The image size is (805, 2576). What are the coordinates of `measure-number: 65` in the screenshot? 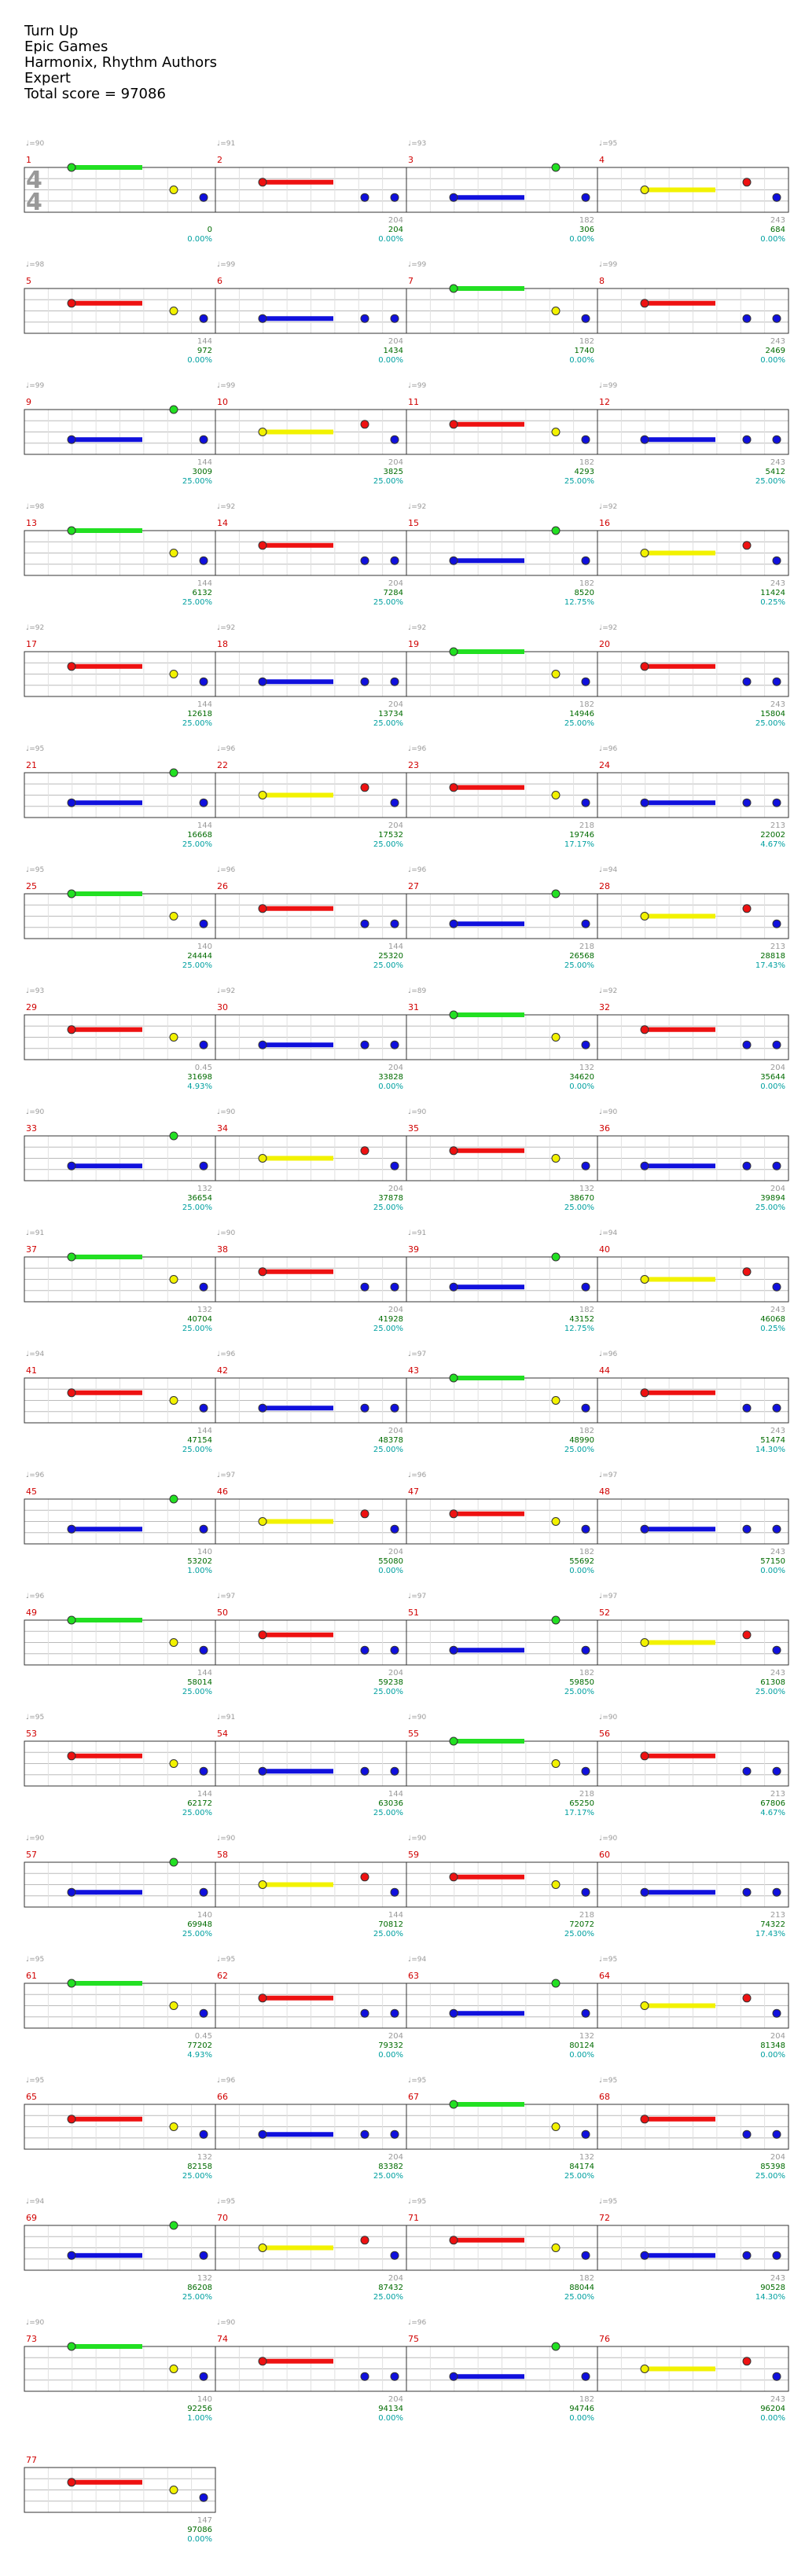 It's located at (32, 2097).